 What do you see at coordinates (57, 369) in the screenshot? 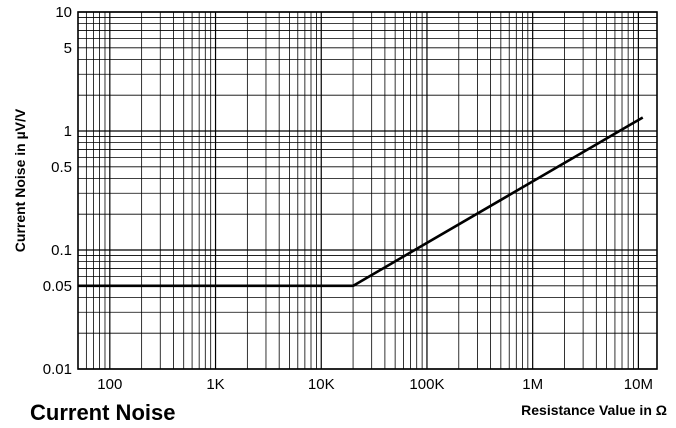
I see `y-tick-label: 0.01` at bounding box center [57, 369].